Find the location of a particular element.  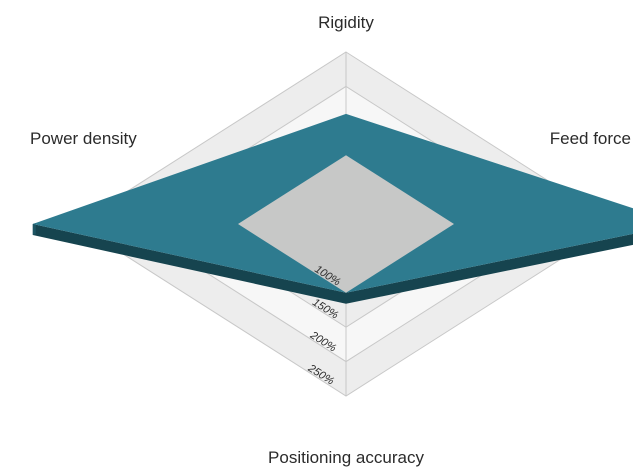

axis-label-positioning-accuracy: Positioning accuracy is located at coordinates (346, 457).